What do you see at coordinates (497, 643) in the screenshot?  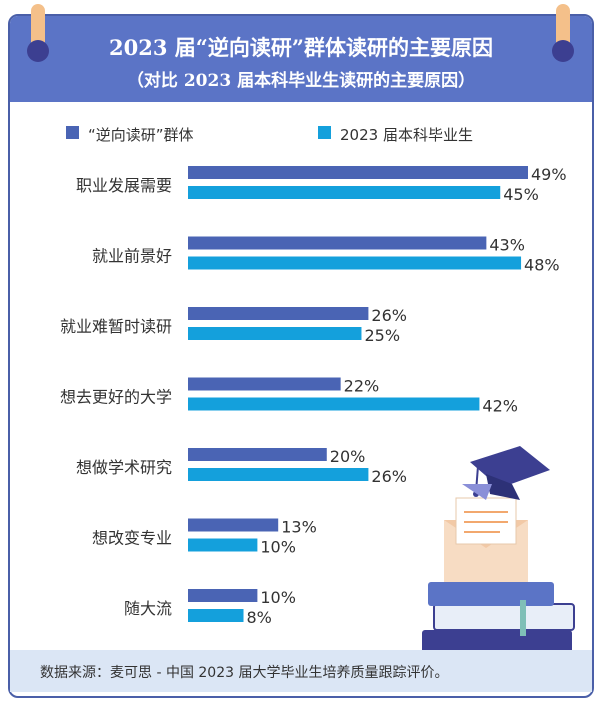 I see `book-bottom` at bounding box center [497, 643].